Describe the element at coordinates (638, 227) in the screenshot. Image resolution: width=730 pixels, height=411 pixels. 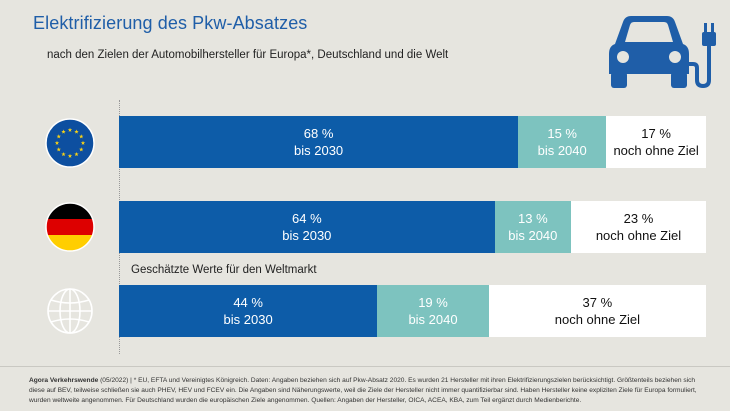
I see `bar-segment-ohne-ziel: 23 % noch ohne Ziel` at that location.